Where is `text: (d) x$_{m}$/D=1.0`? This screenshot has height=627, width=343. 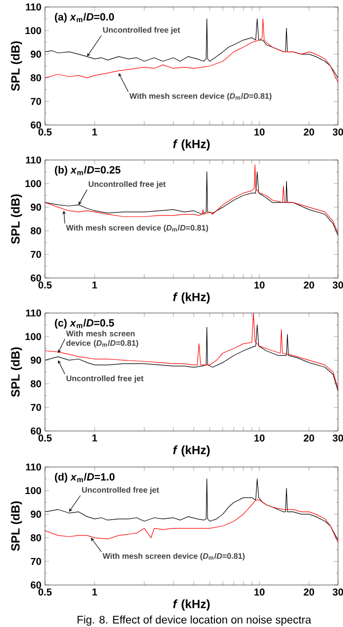 text: (d) x$_{m}$/D=1.0 is located at coordinates (84, 477).